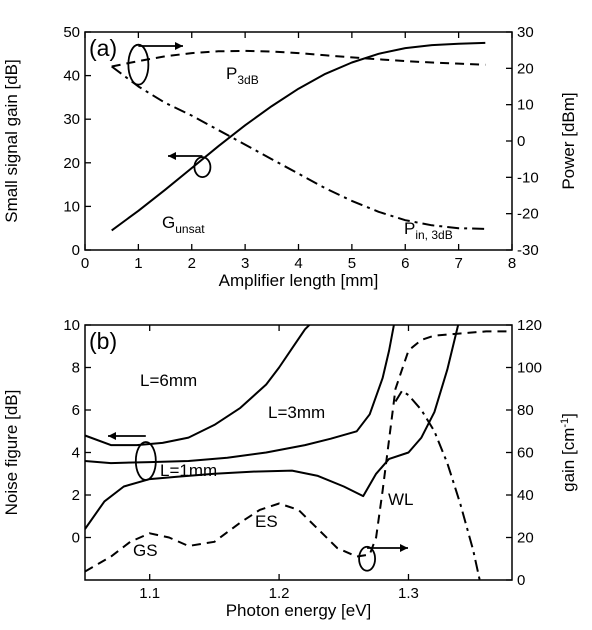 The height and width of the screenshot is (630, 592). What do you see at coordinates (188, 470) in the screenshot?
I see `label-l1mm: L=1mm` at bounding box center [188, 470].